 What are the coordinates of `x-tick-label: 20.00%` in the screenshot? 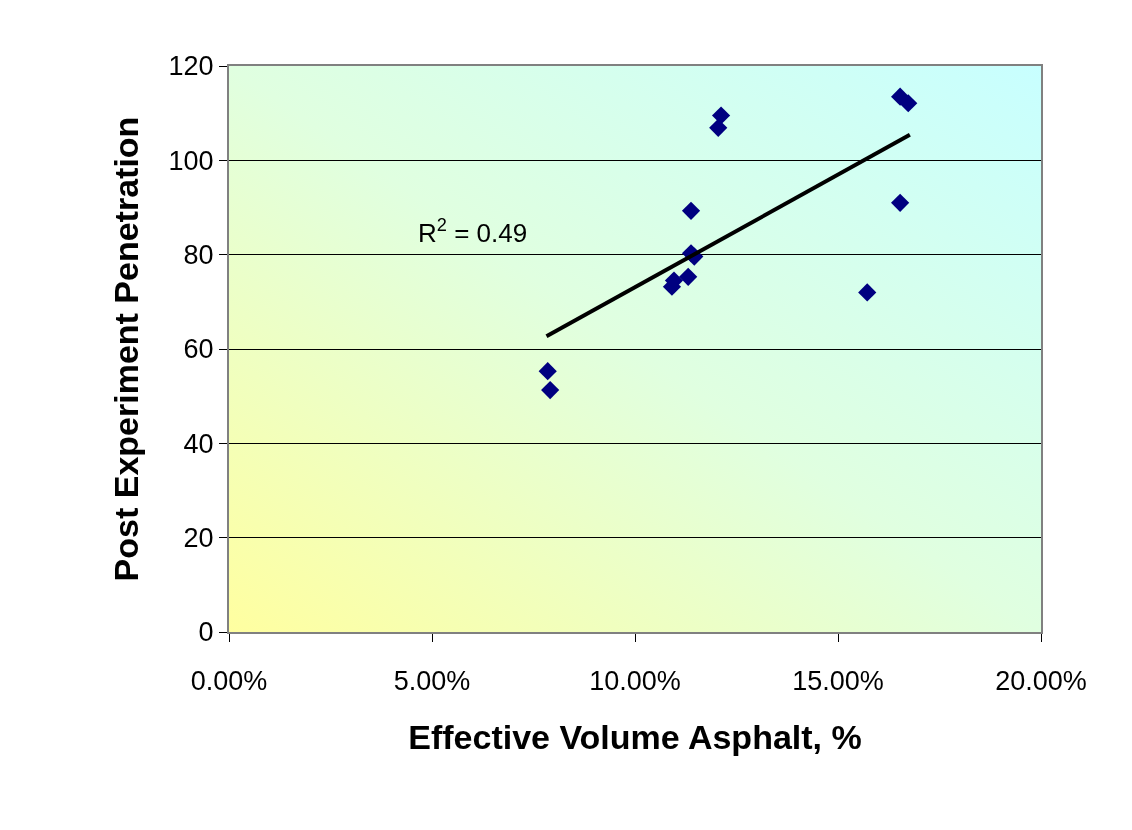 It's located at (1041, 681).